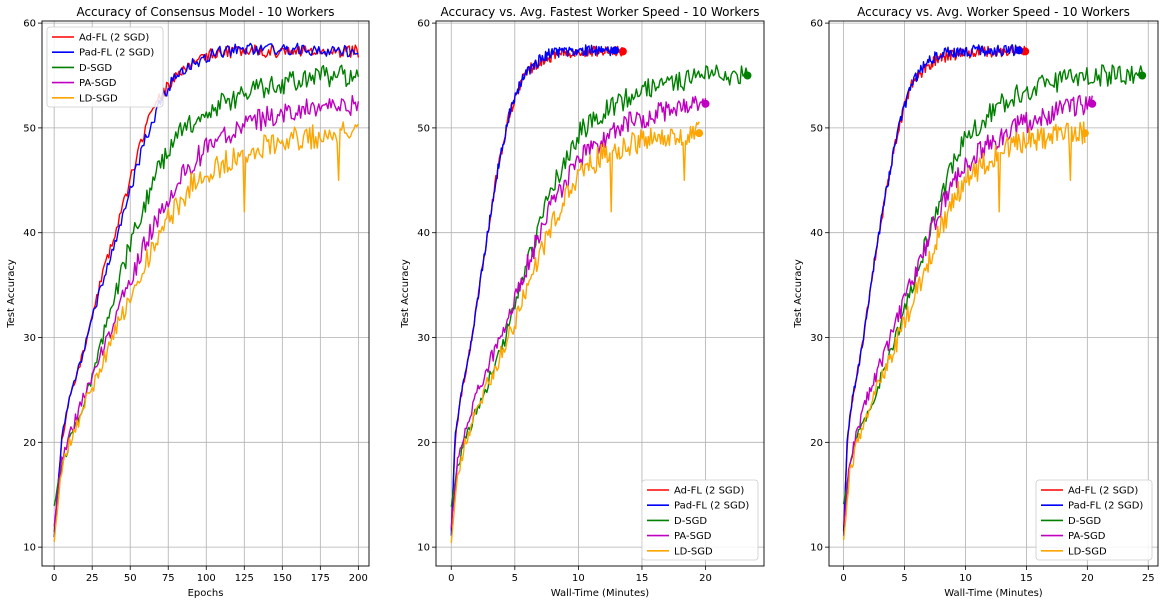 The width and height of the screenshot is (1164, 604). Describe the element at coordinates (130, 578) in the screenshot. I see `x-tick-label: 50` at that location.